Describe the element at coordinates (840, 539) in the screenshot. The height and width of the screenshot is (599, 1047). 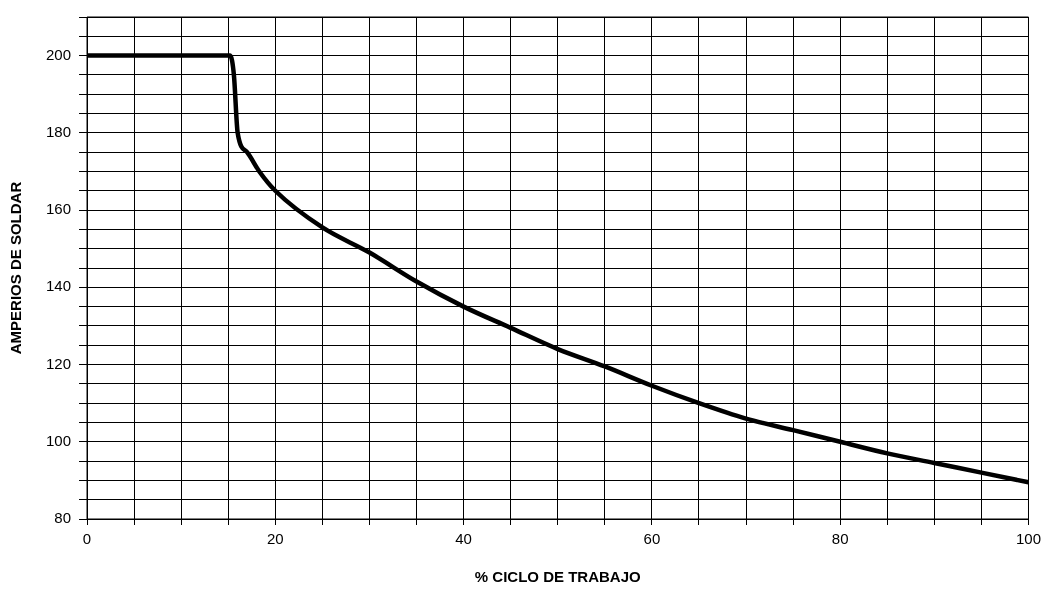
I see `x-tick-label: 80` at that location.